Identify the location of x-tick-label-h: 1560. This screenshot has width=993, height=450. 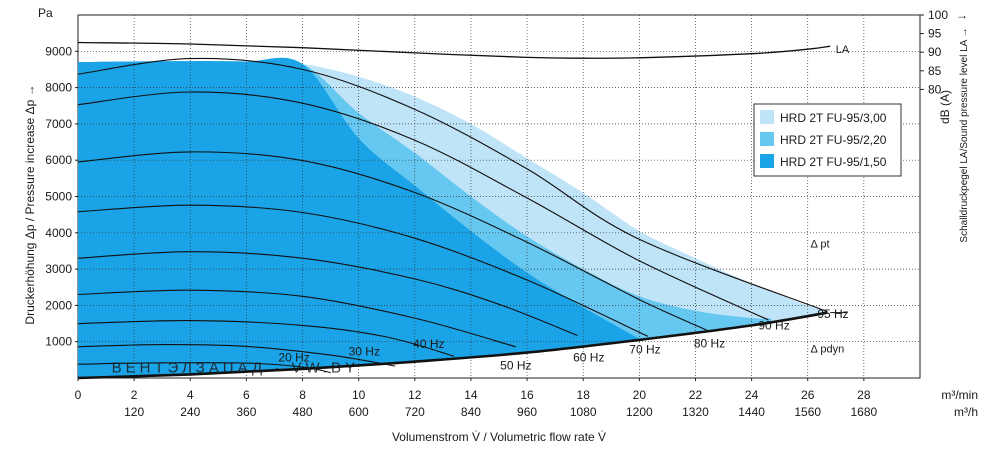
(807, 412).